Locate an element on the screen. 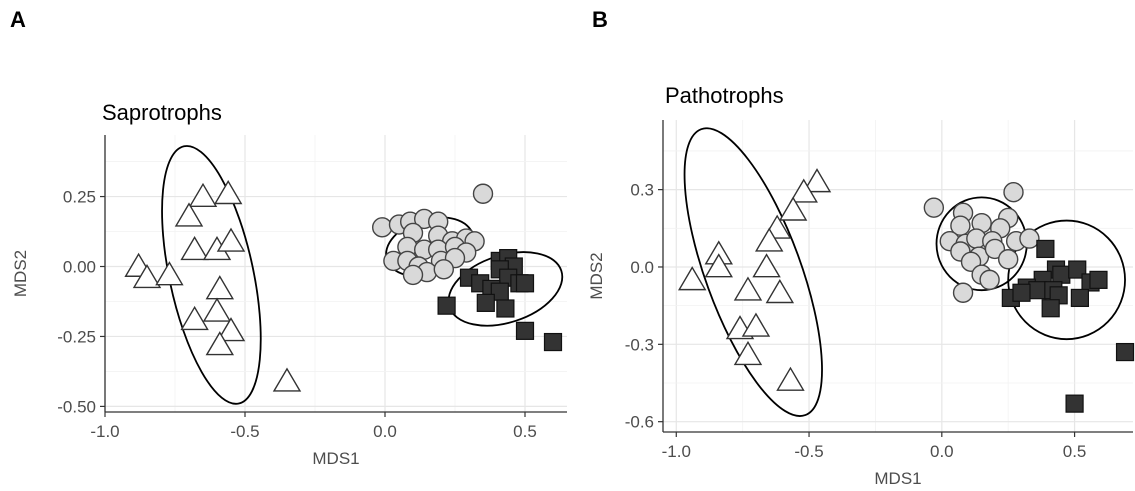  y-tick-label-a: 0.25 is located at coordinates (79, 197).